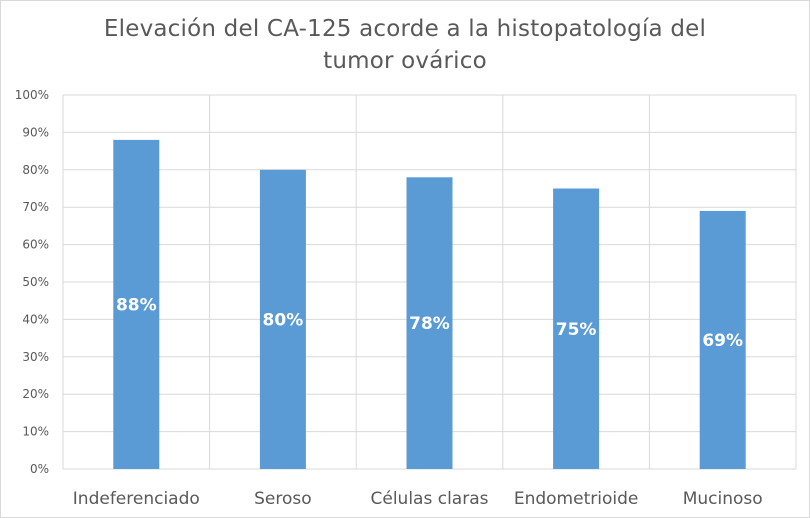  What do you see at coordinates (723, 499) in the screenshot?
I see `x-tick-label: Mucinoso` at bounding box center [723, 499].